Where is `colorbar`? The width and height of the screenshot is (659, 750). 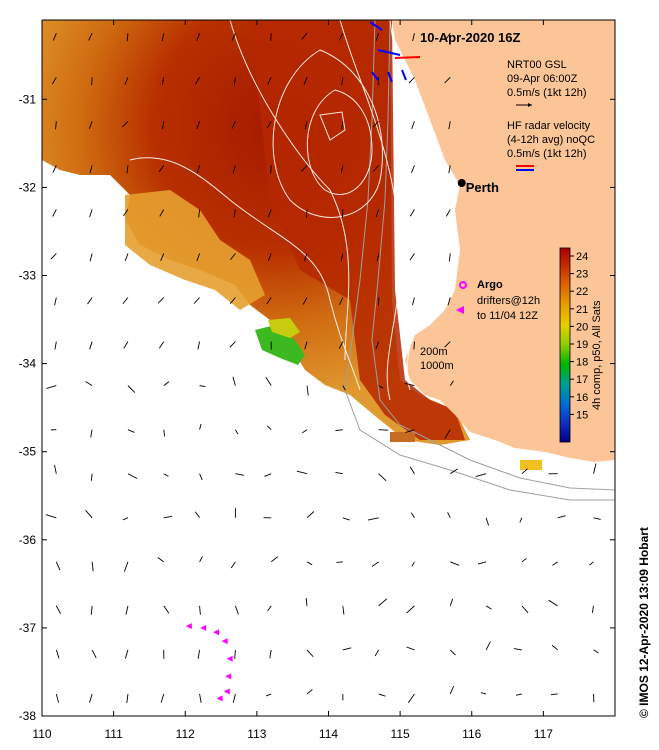 colorbar is located at coordinates (565, 345).